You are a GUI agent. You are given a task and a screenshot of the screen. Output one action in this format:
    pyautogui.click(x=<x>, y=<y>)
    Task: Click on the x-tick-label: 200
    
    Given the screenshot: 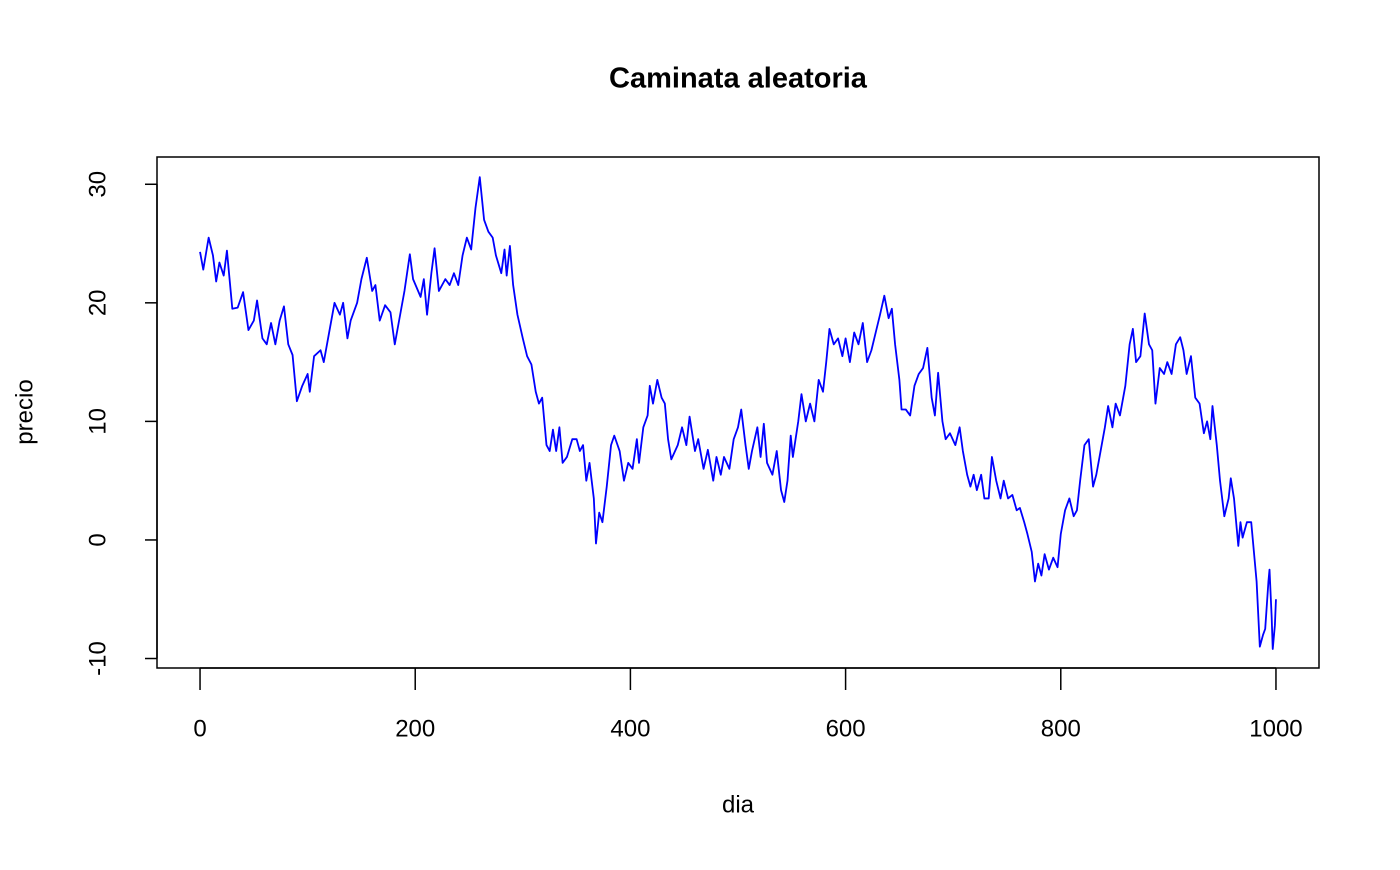 What is the action you would take?
    pyautogui.click(x=415, y=728)
    